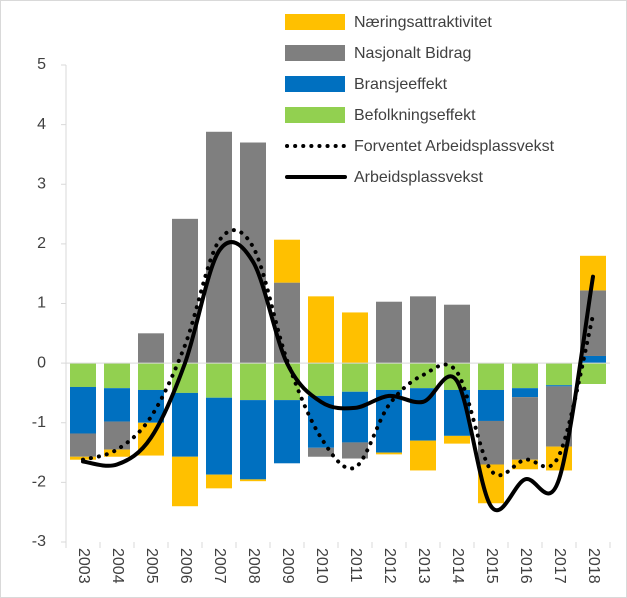  I want to click on legend-label: Nasjonalt Bidrag, so click(412, 53).